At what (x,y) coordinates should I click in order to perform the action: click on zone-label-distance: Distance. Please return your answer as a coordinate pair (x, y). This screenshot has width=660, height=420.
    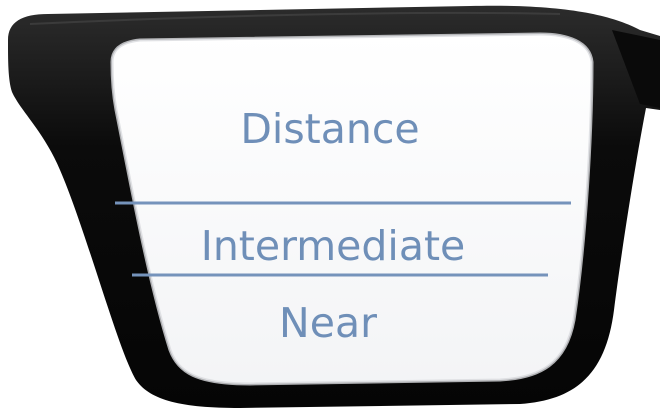
    Looking at the image, I should click on (329, 129).